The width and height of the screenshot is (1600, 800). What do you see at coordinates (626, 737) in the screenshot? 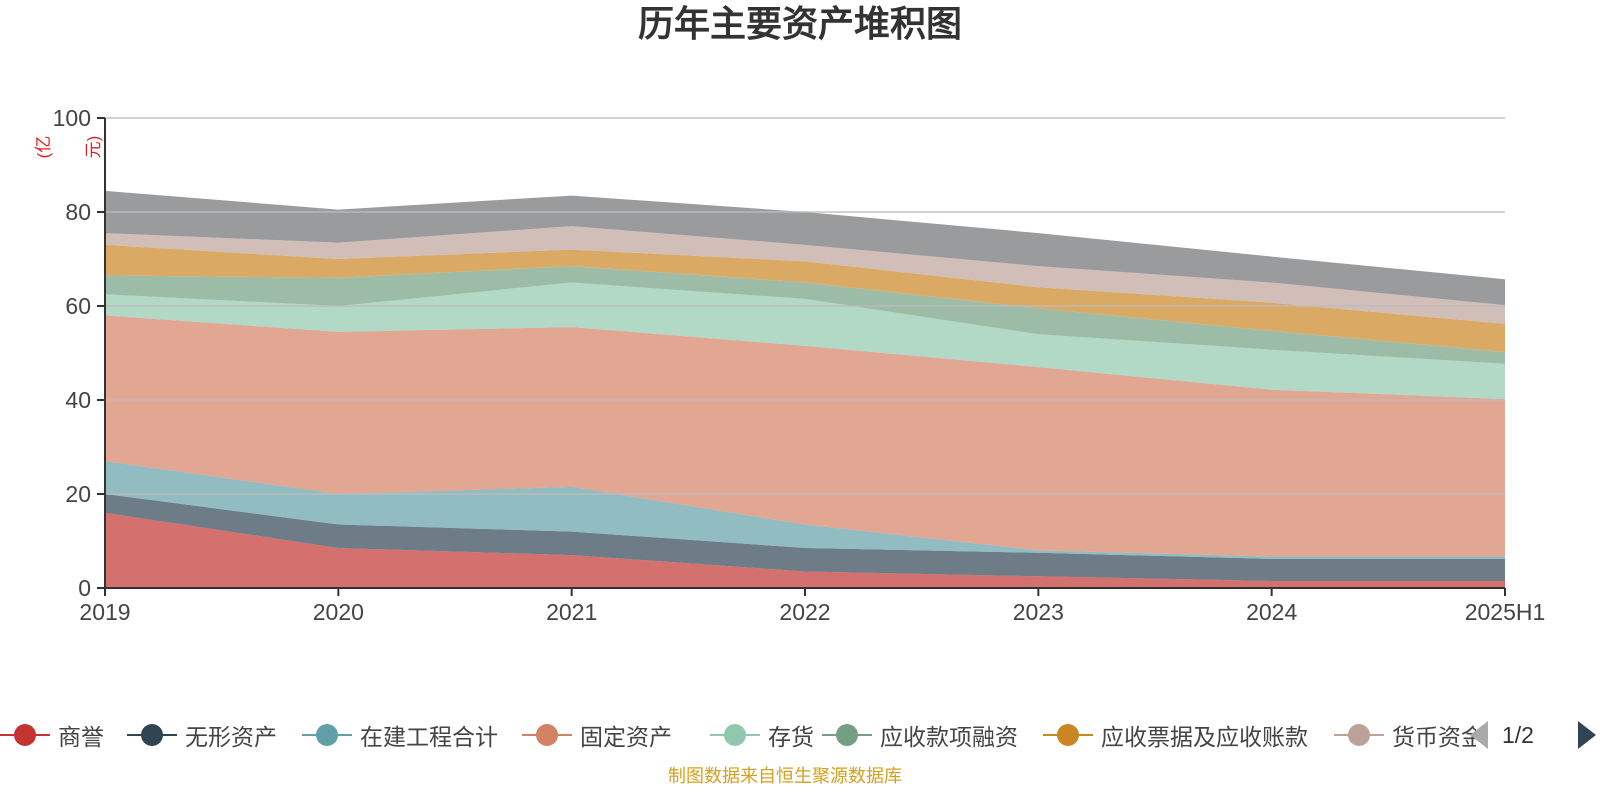
I see `legend-label: 固定资产` at bounding box center [626, 737].